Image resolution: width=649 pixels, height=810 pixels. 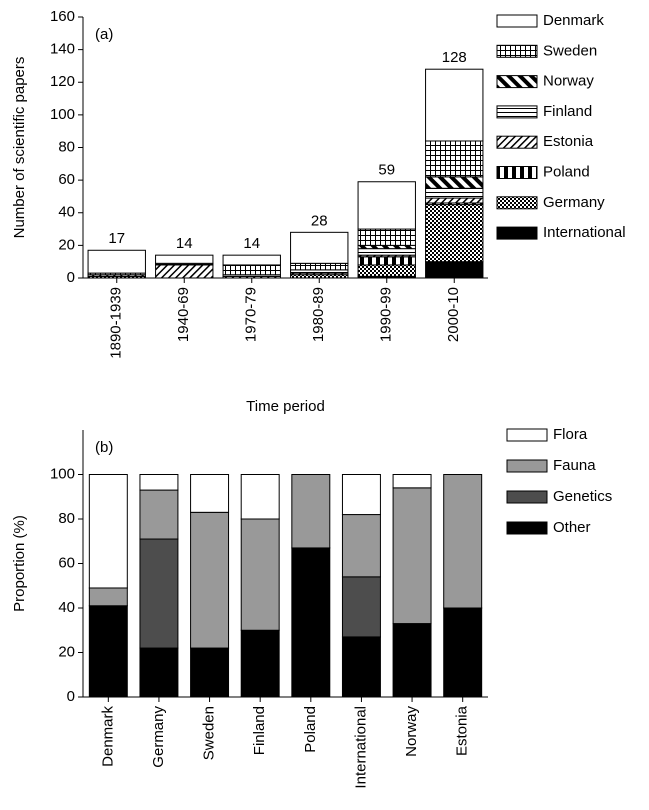 I want to click on x-tick-label: 1980-89, so click(x=318, y=314).